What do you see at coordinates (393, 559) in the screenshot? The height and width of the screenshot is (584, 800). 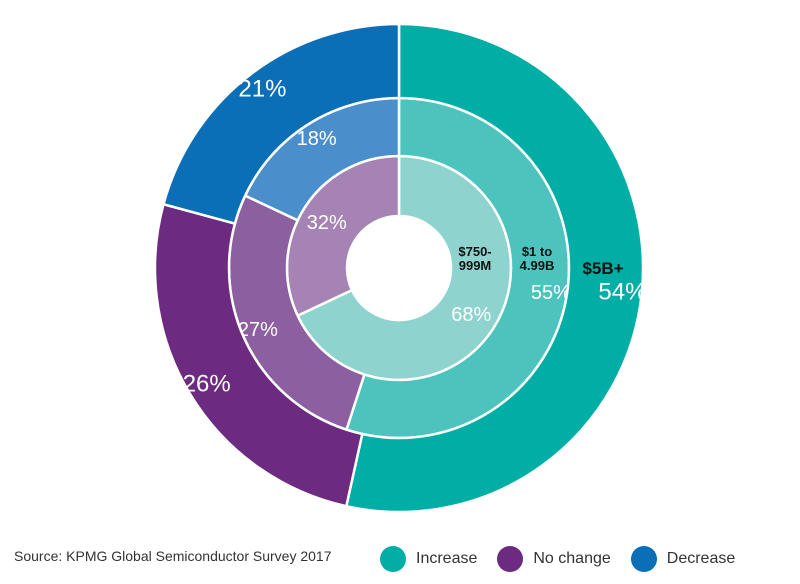 I see `legend-swatch-increase` at bounding box center [393, 559].